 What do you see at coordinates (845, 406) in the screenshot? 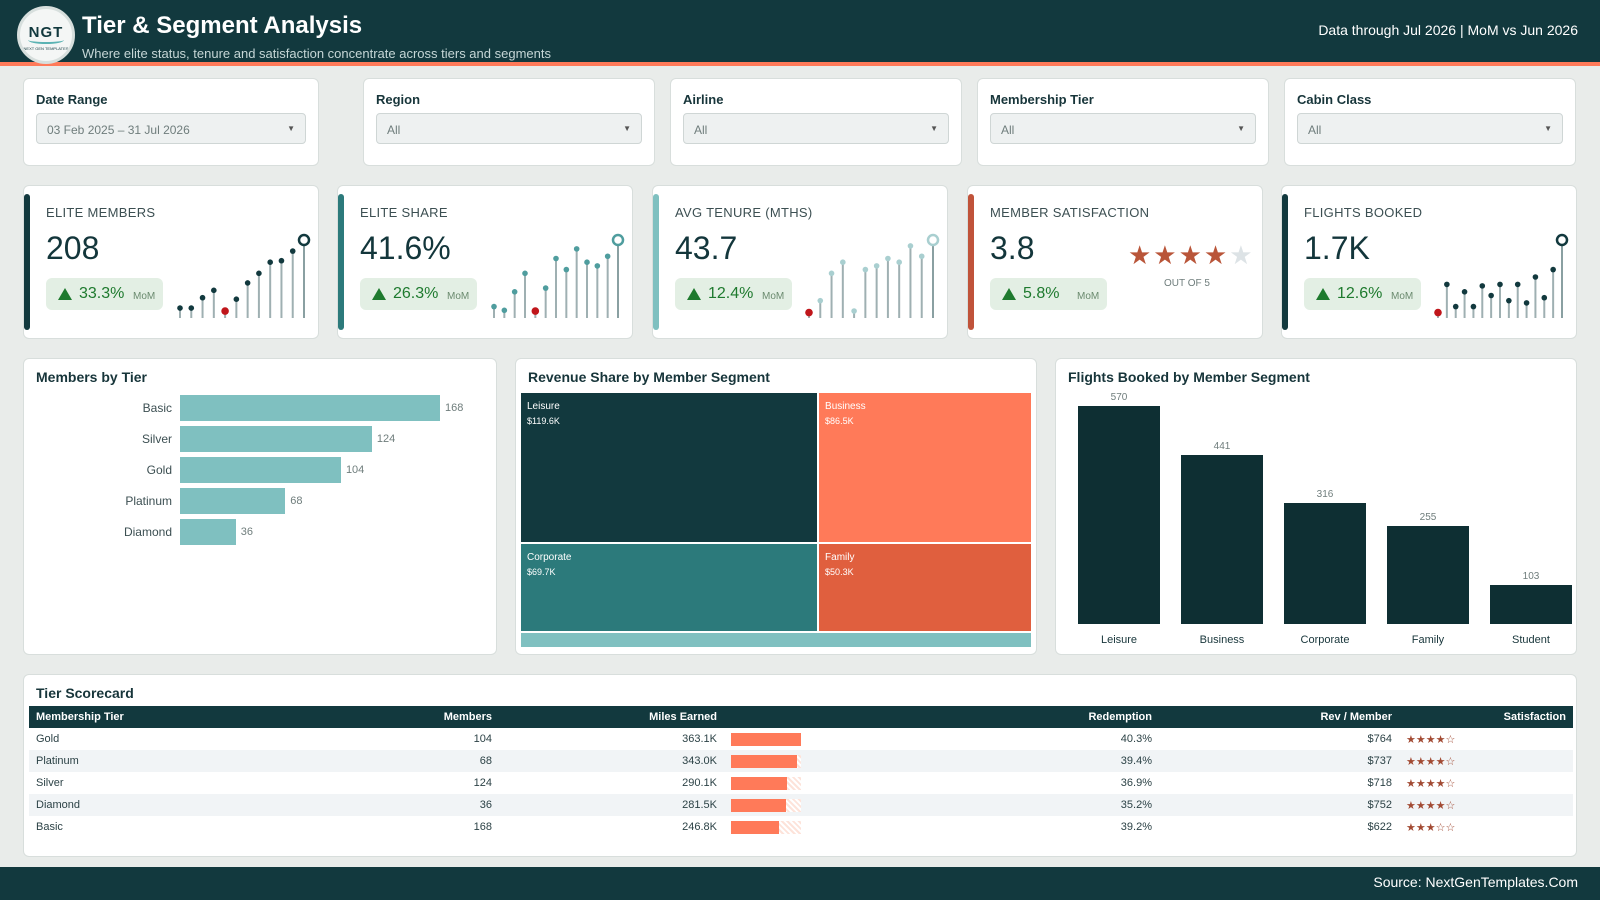
I see `treemap-tile-label: Business` at bounding box center [845, 406].